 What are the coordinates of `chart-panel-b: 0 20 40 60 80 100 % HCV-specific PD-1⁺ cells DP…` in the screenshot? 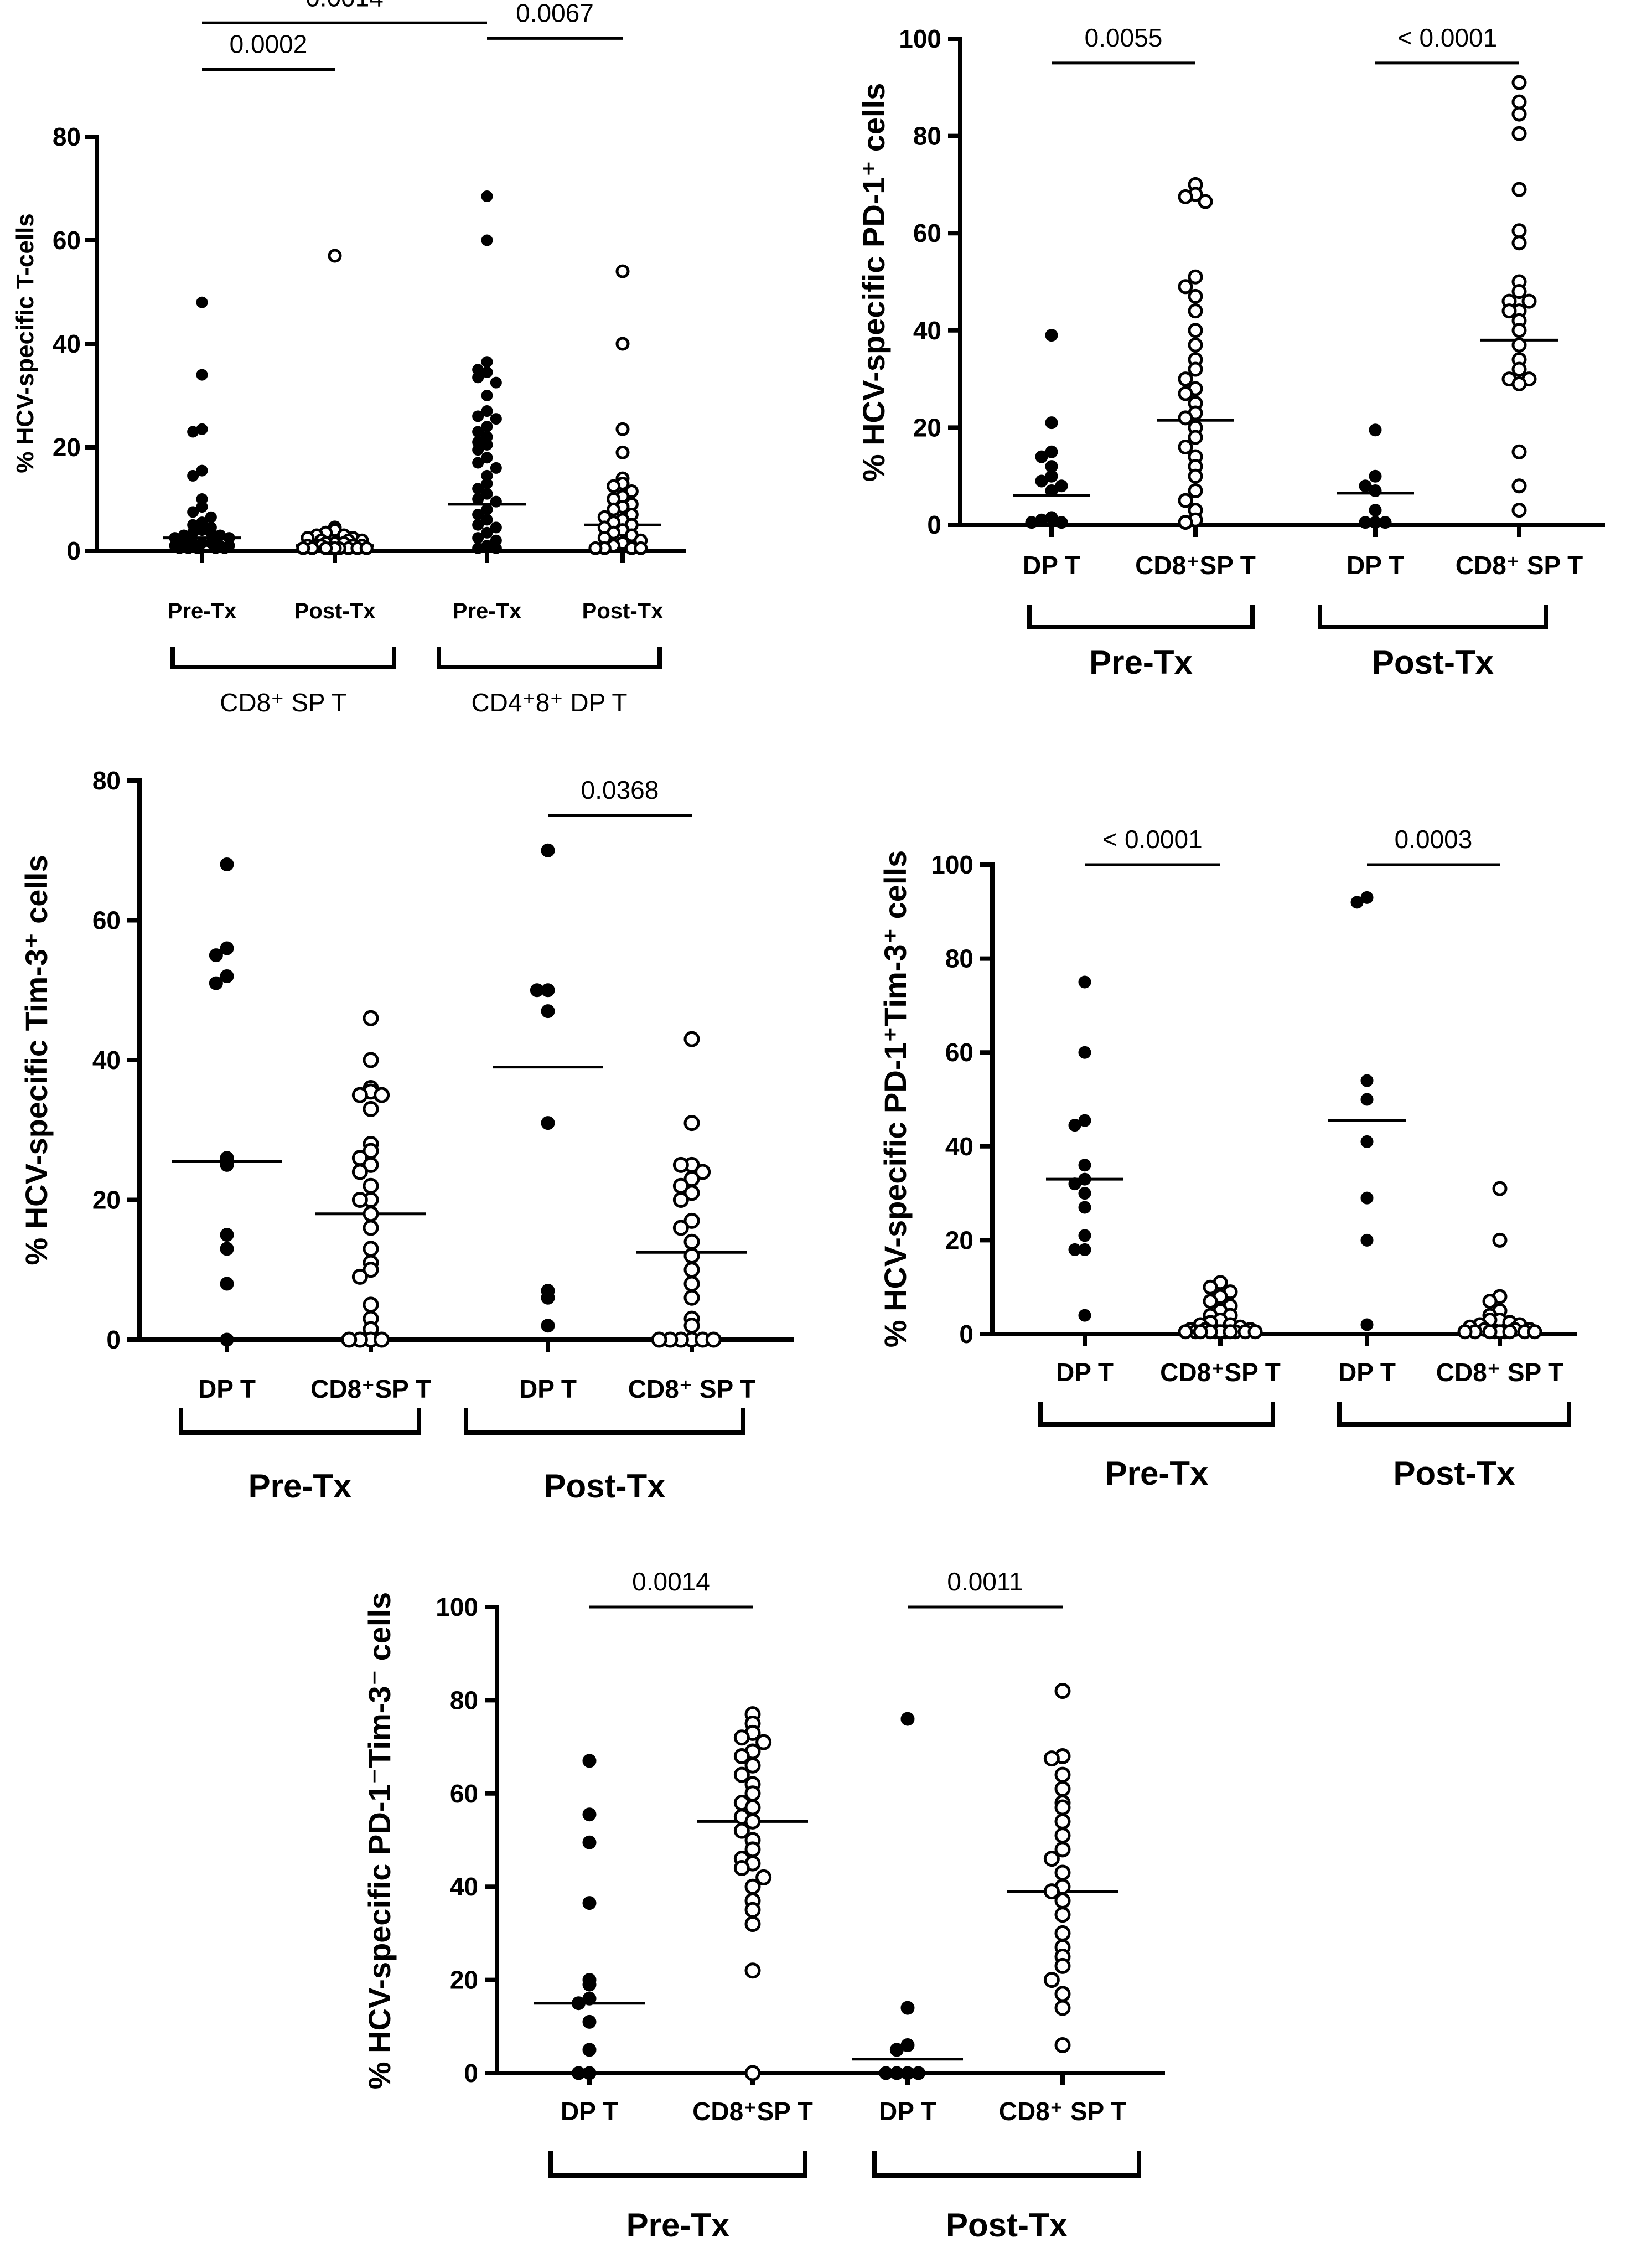 It's located at (1231, 352).